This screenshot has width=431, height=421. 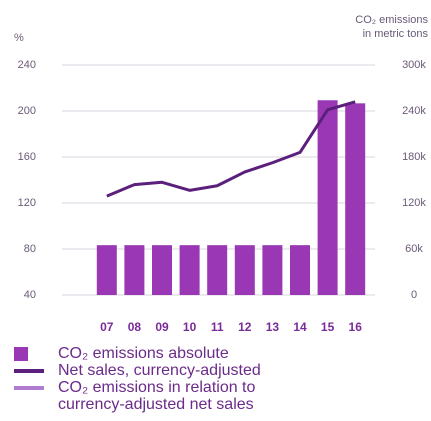 I want to click on legend-item: CO₂ emissions absolute, so click(x=164, y=353).